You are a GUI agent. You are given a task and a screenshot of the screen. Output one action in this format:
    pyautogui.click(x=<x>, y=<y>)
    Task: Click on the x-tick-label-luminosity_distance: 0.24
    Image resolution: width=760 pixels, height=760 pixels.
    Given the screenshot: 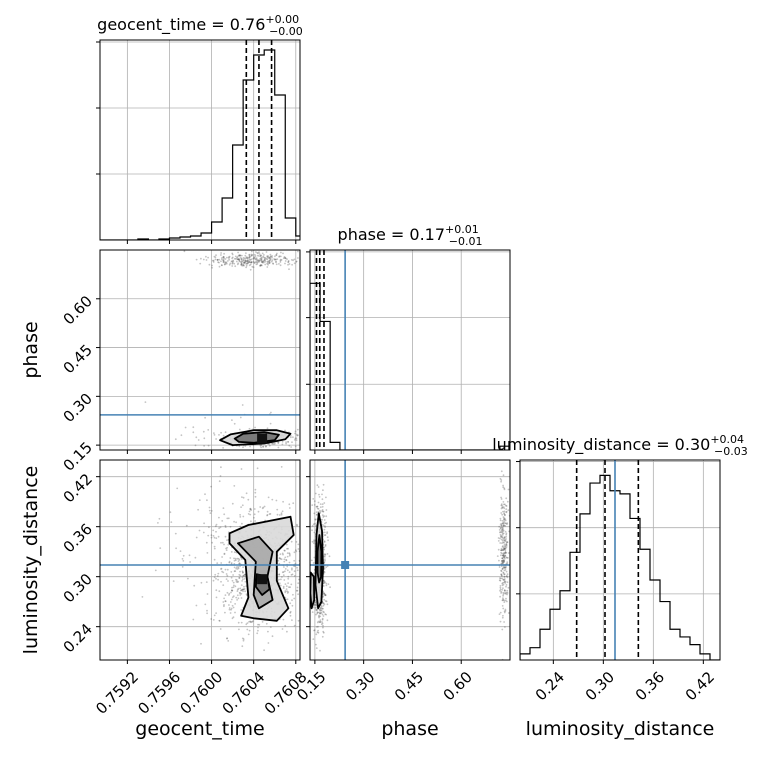 What is the action you would take?
    pyautogui.click(x=550, y=686)
    